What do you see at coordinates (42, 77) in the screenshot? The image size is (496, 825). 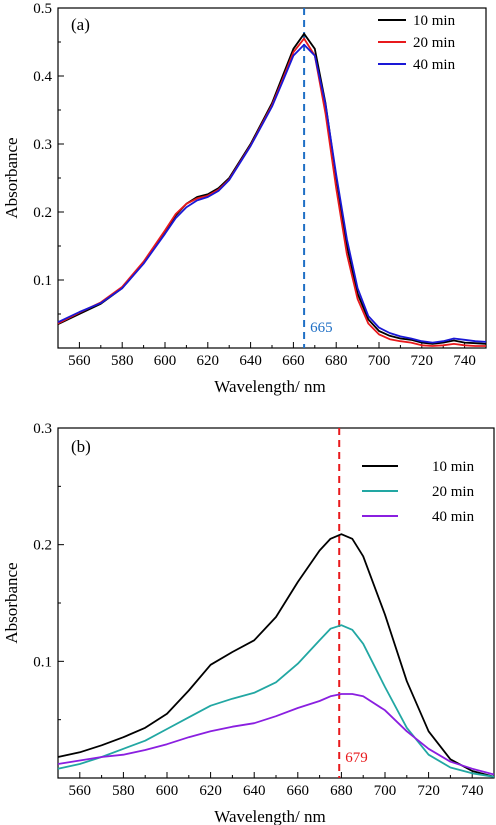 I see `y-tick-label: 0.4` at bounding box center [42, 77].